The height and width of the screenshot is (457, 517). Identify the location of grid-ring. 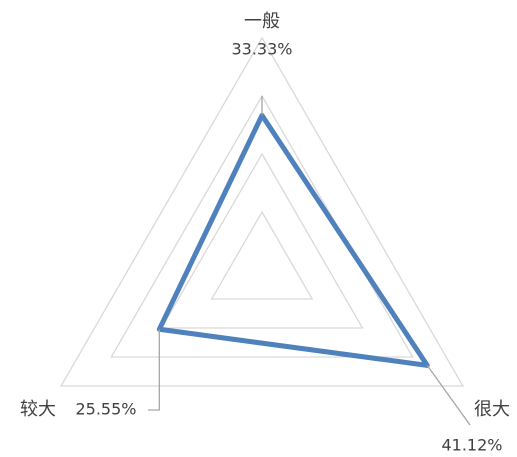
(262, 255).